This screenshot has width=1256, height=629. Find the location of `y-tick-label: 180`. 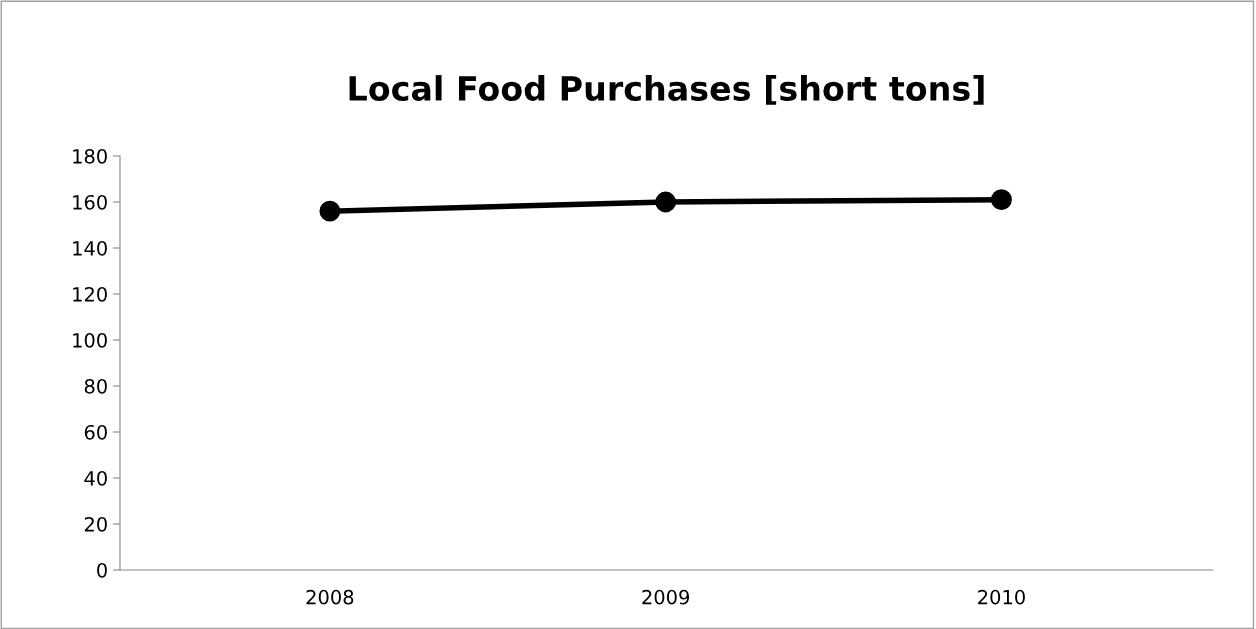

y-tick-label: 180 is located at coordinates (90, 156).